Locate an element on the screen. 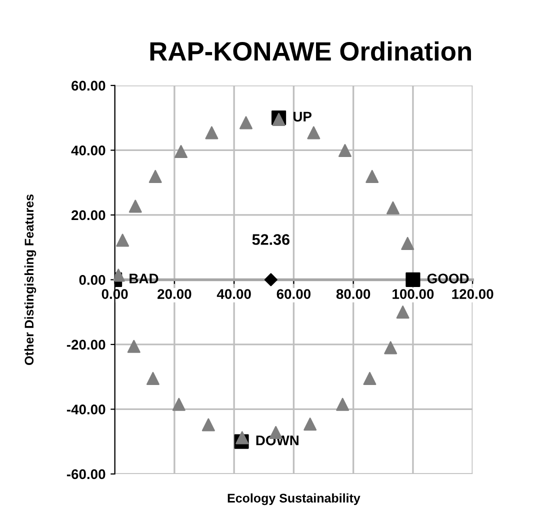 Image resolution: width=534 pixels, height=518 pixels. y-tick-label: 20.00 is located at coordinates (89, 215).